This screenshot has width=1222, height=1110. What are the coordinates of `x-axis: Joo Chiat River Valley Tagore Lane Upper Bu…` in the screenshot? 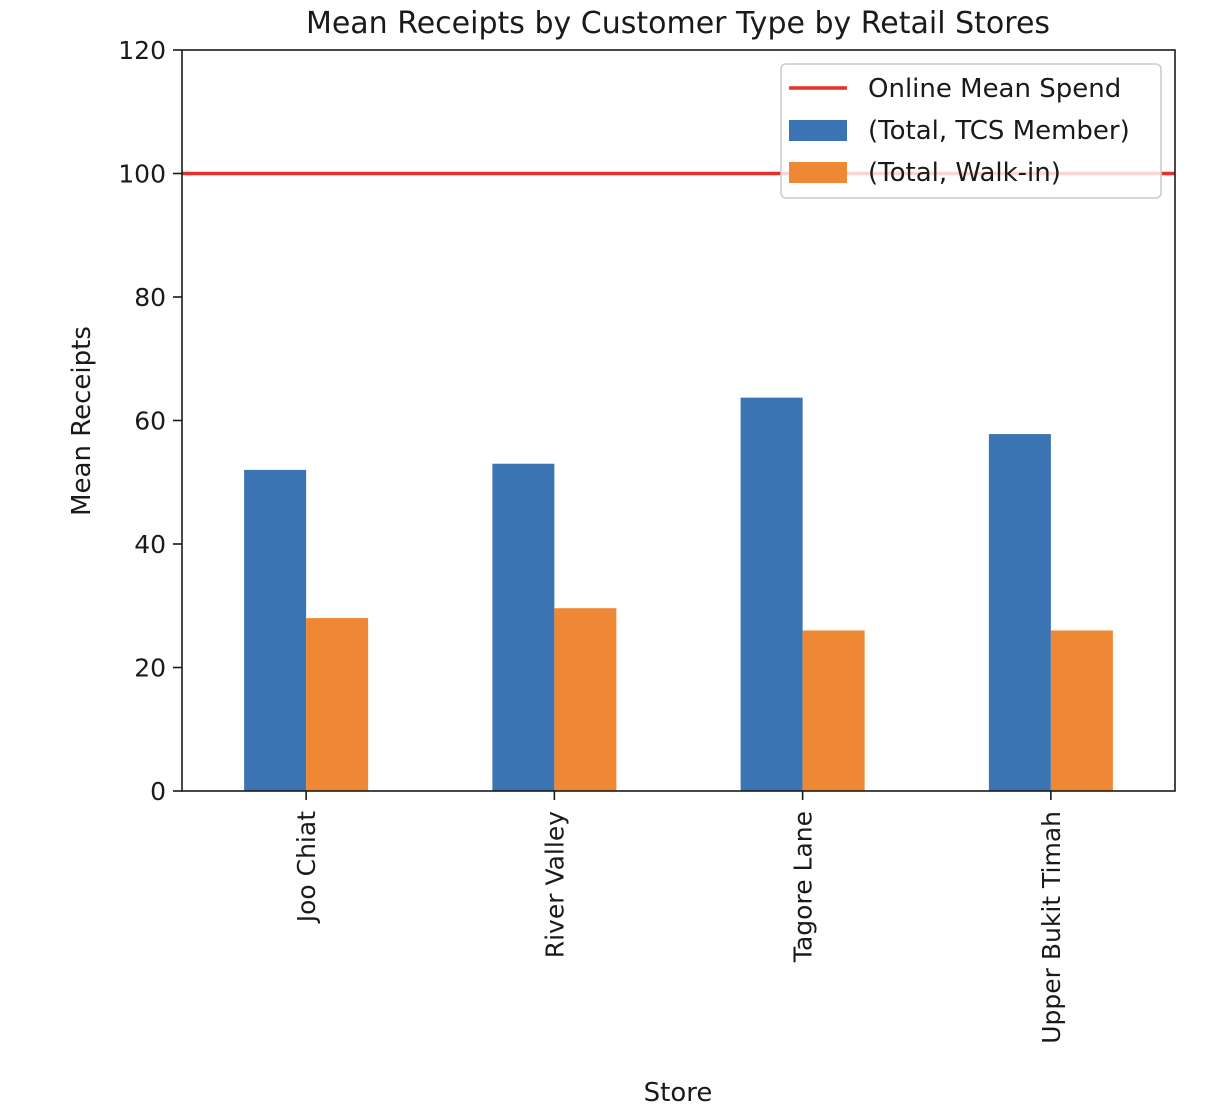 It's located at (679, 917).